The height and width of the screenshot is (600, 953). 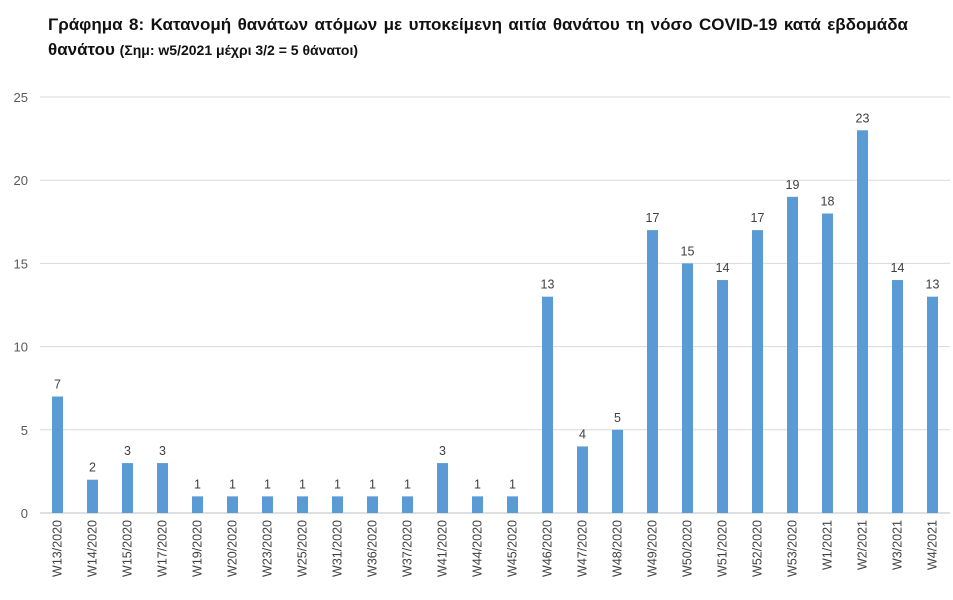 What do you see at coordinates (21, 180) in the screenshot?
I see `y-tick-label: 20` at bounding box center [21, 180].